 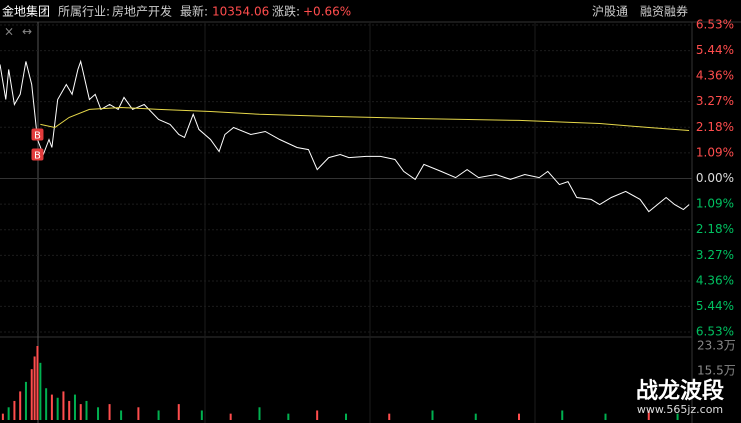 What do you see at coordinates (716, 346) in the screenshot?
I see `y-tick-label: 23.3万` at bounding box center [716, 346].